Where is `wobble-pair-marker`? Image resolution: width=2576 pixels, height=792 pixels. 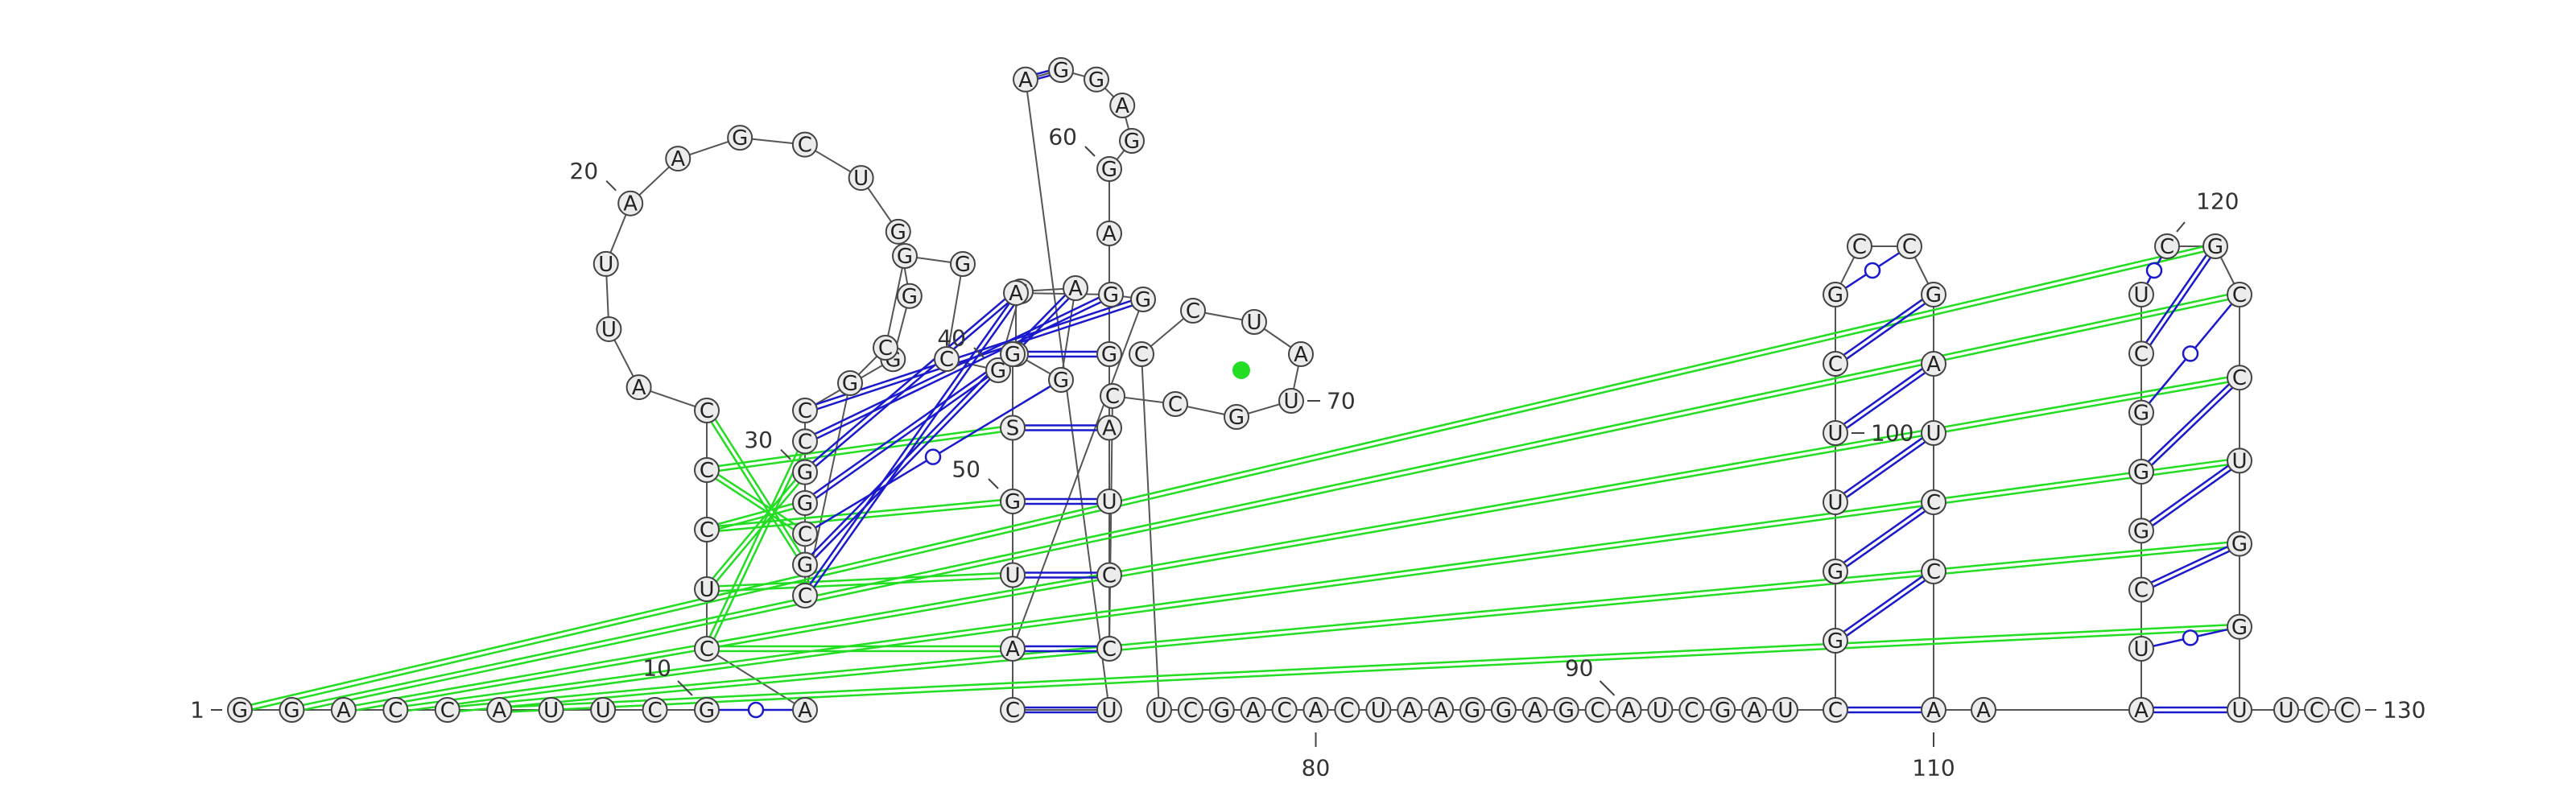
wobble-pair-marker is located at coordinates (2190, 637).